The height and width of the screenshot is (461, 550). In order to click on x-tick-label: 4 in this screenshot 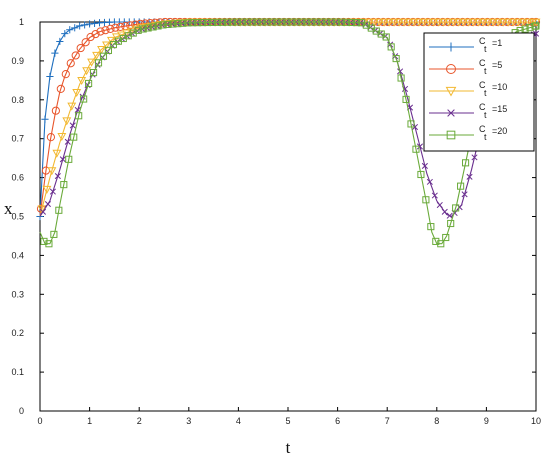, I will do `click(238, 421)`.